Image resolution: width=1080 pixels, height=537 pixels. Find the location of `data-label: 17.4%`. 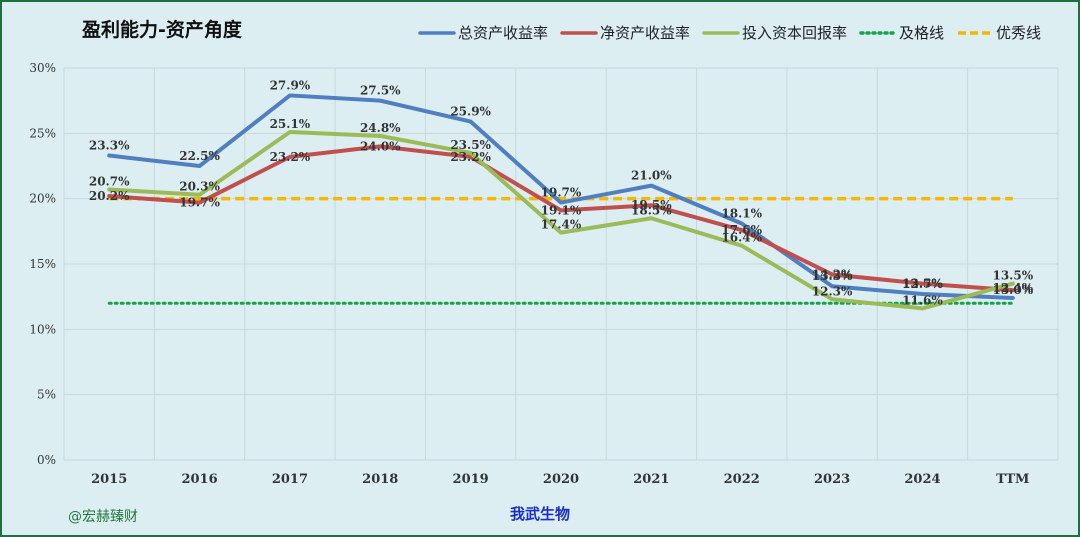

data-label: 17.4% is located at coordinates (561, 225).